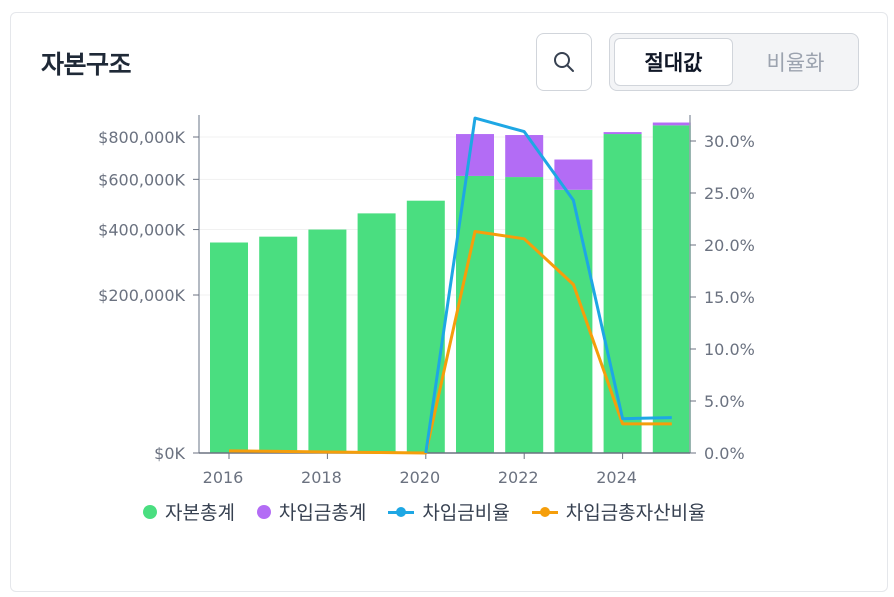 The height and width of the screenshot is (597, 894). I want to click on legend-label-equity: 자본총계, so click(200, 513).